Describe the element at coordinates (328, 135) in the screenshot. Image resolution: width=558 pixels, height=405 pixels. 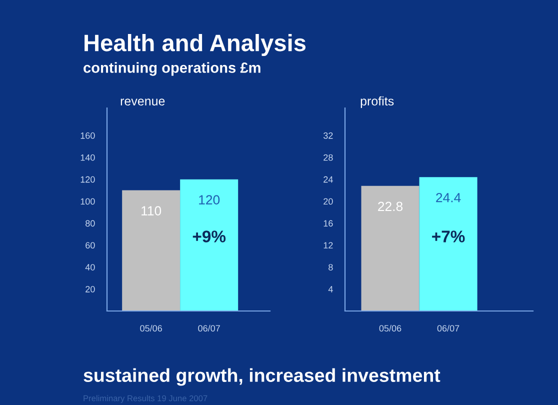
I see `y-tick-label: 32` at that location.